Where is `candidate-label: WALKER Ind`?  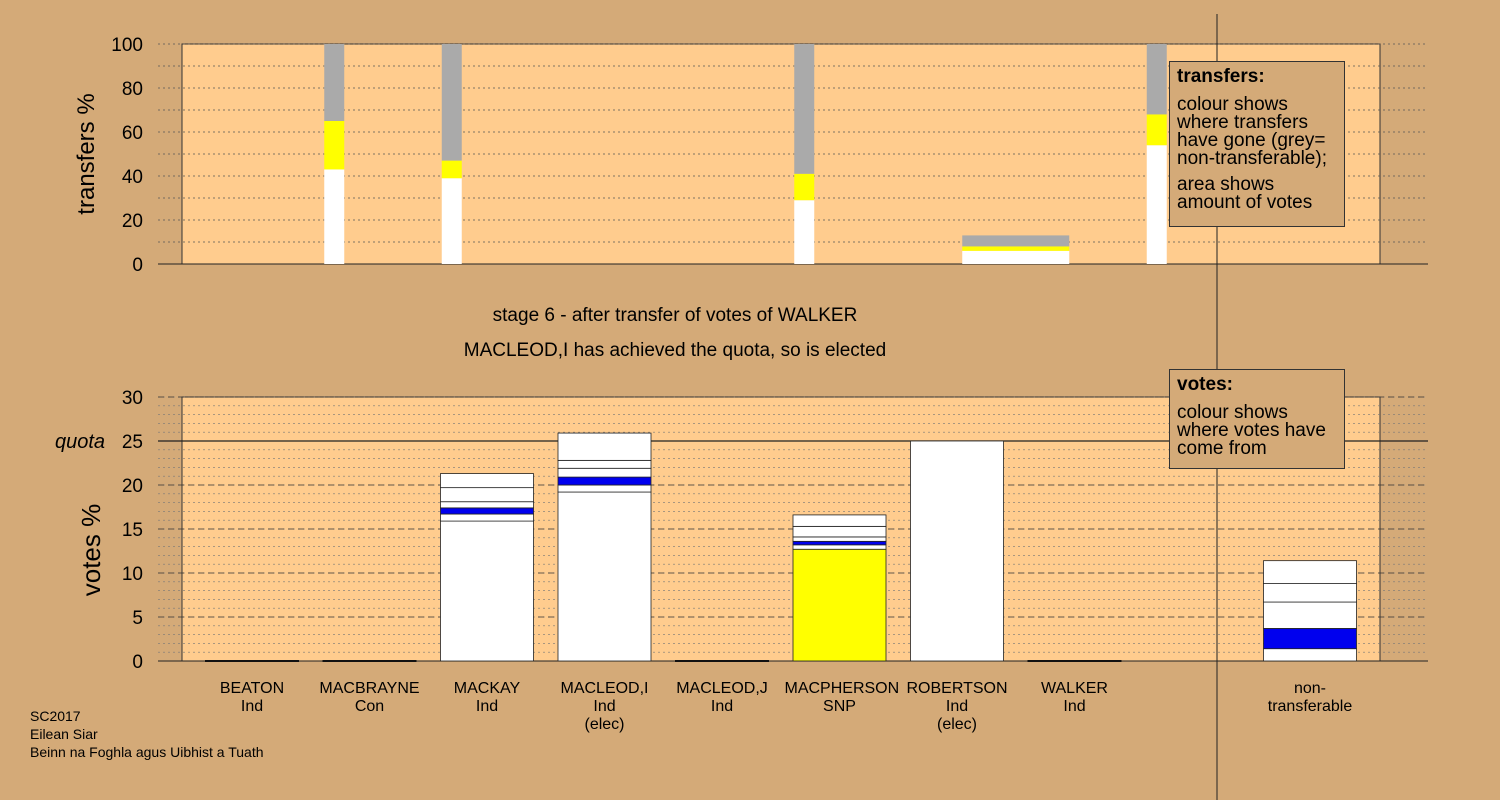 candidate-label: WALKER Ind is located at coordinates (1075, 698).